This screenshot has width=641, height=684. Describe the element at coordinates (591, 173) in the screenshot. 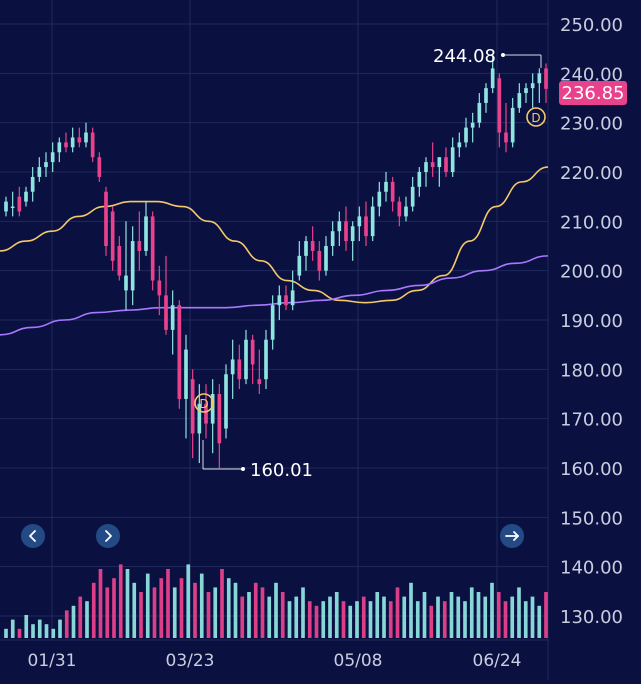

I see `y-tick-label: 220.00` at that location.